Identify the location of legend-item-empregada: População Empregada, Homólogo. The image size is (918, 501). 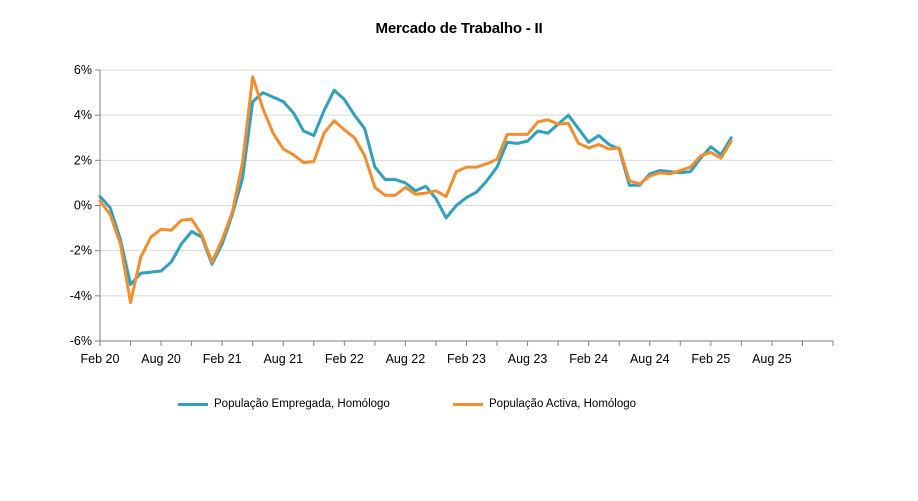
(284, 404).